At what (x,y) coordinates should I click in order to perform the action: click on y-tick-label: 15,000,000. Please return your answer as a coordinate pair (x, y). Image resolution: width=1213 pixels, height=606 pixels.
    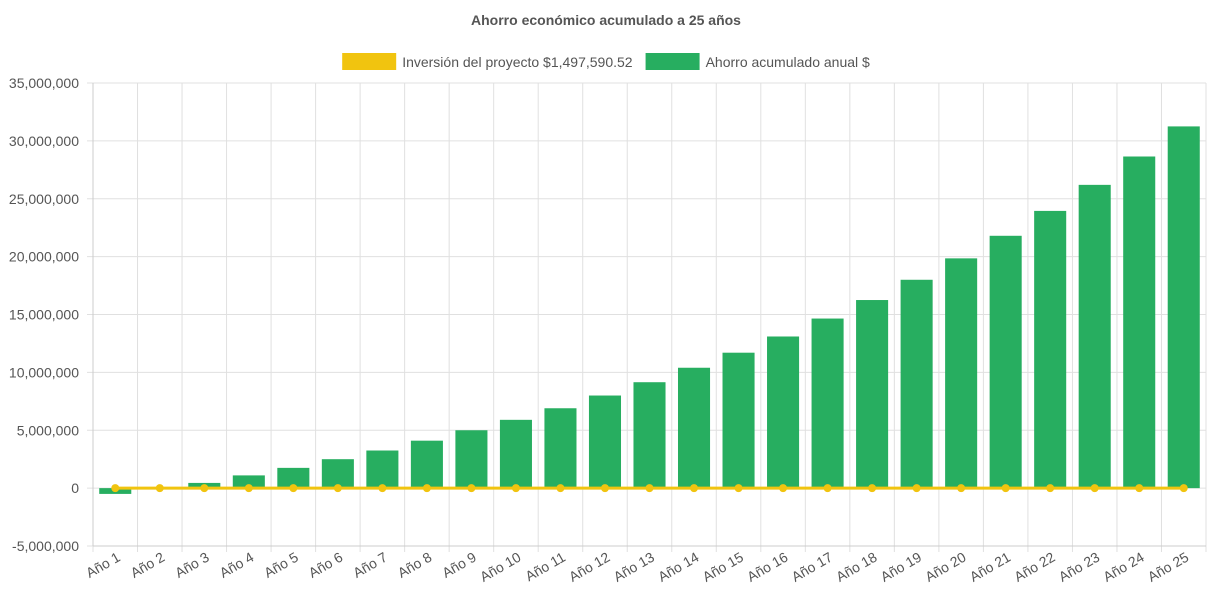
    Looking at the image, I should click on (44, 315).